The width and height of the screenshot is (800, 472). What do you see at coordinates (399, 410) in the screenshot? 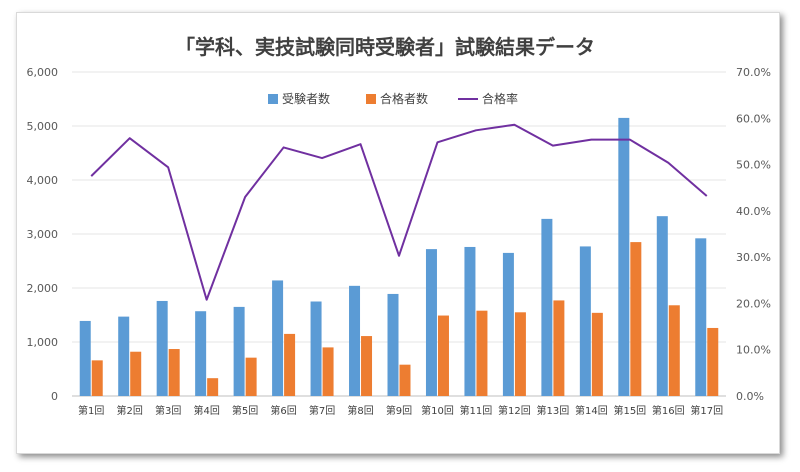
I see `x-tick-label: 第9回` at bounding box center [399, 410].